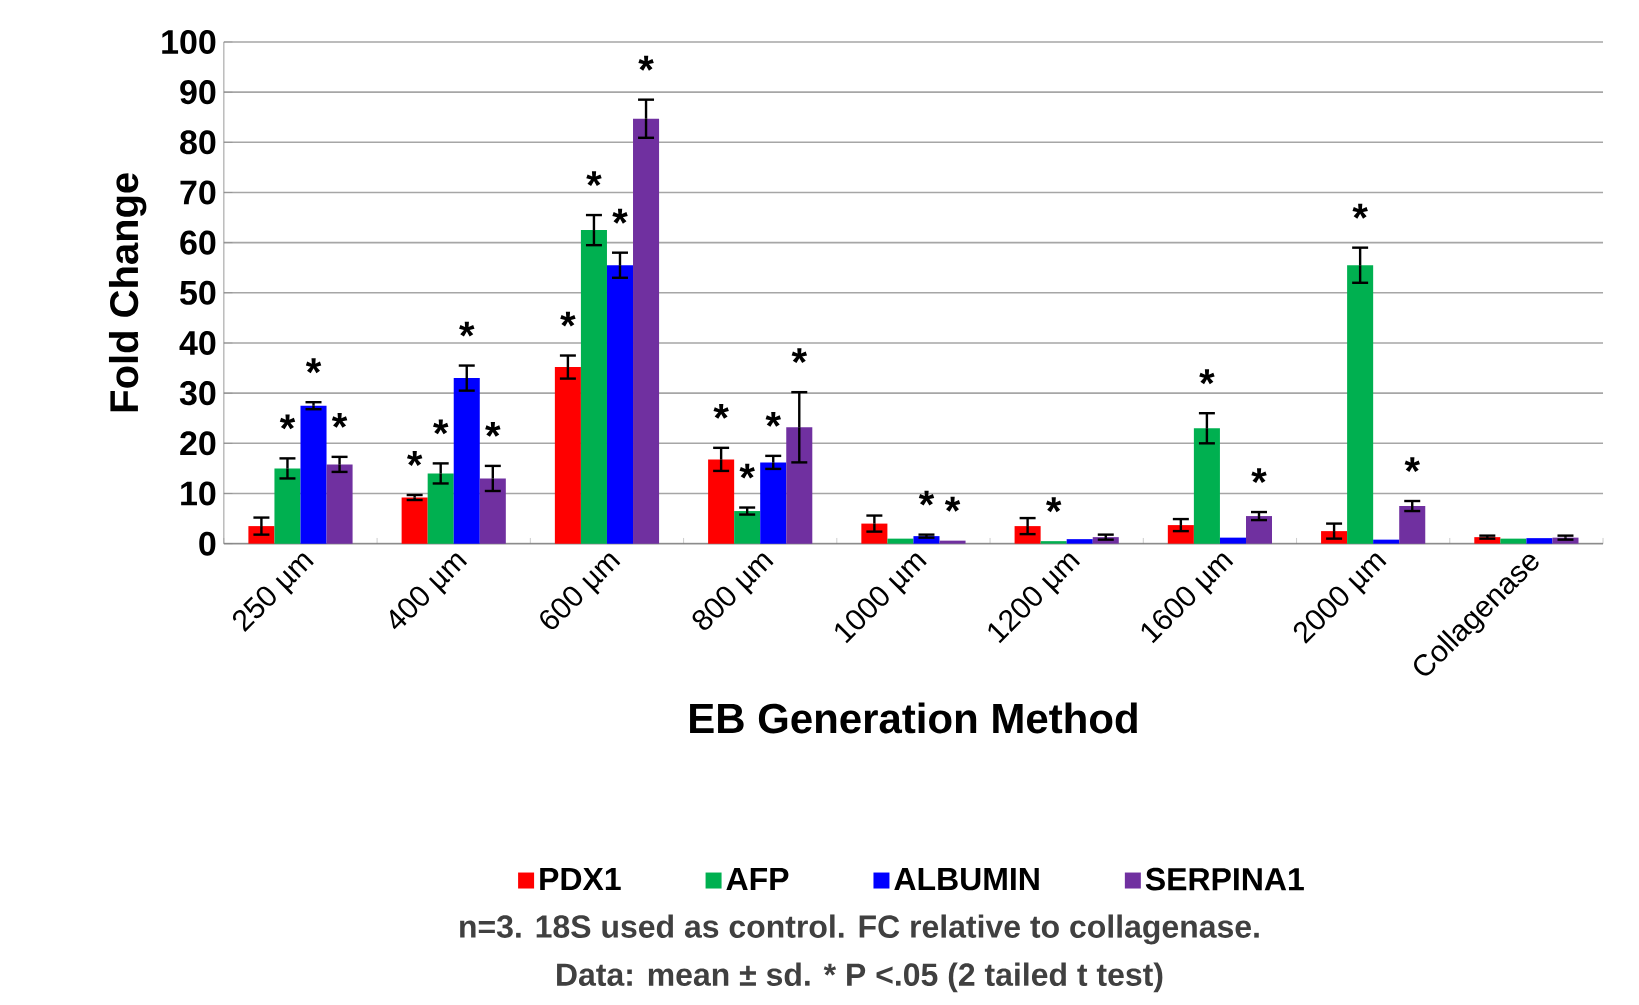 The image size is (1639, 1005). Describe the element at coordinates (207, 543) in the screenshot. I see `y-tick-label: 0` at that location.